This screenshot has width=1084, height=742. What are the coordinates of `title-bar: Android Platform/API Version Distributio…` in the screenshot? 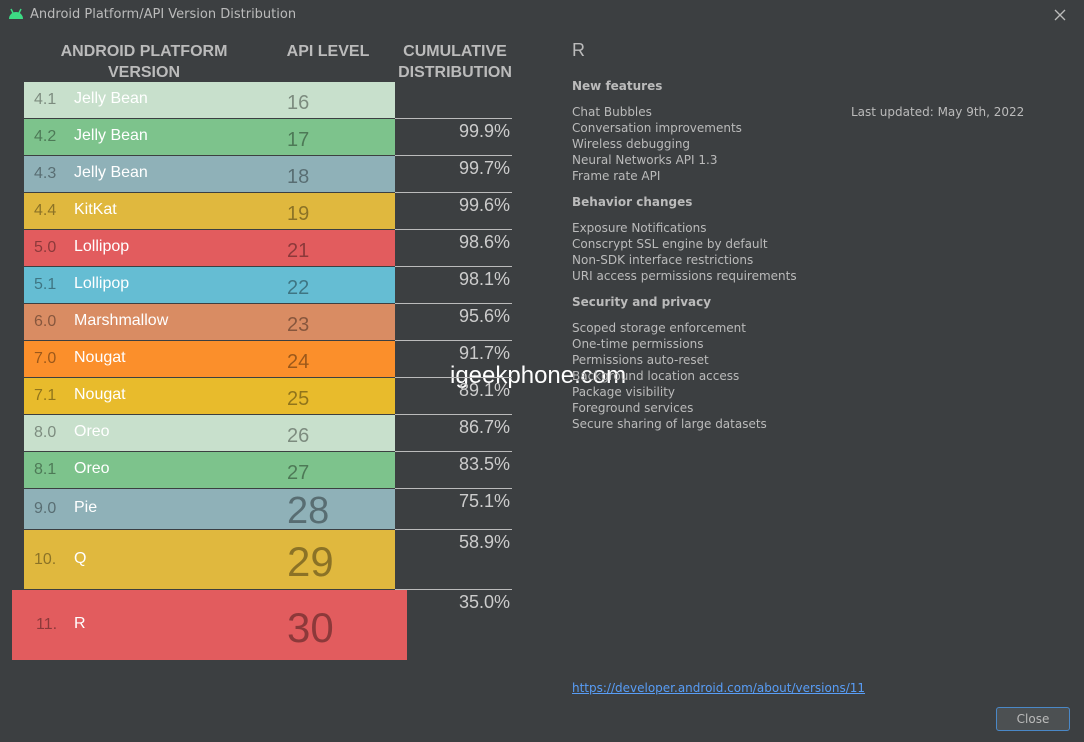 It's located at (542, 15).